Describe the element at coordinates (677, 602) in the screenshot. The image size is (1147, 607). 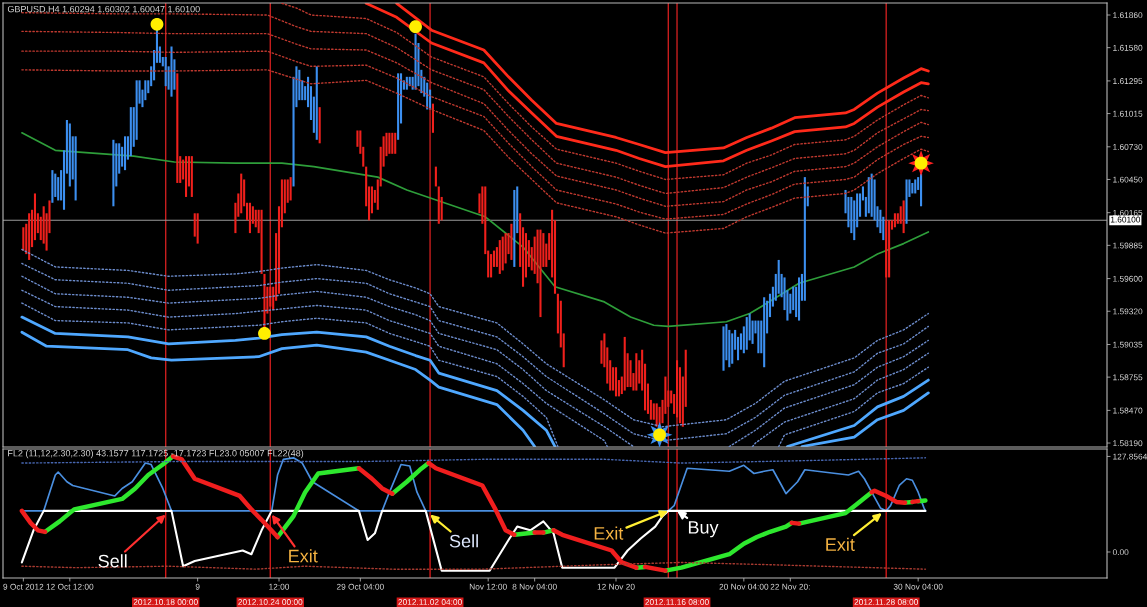
I see `ref-line-label: 2012.11.16 08:00` at that location.